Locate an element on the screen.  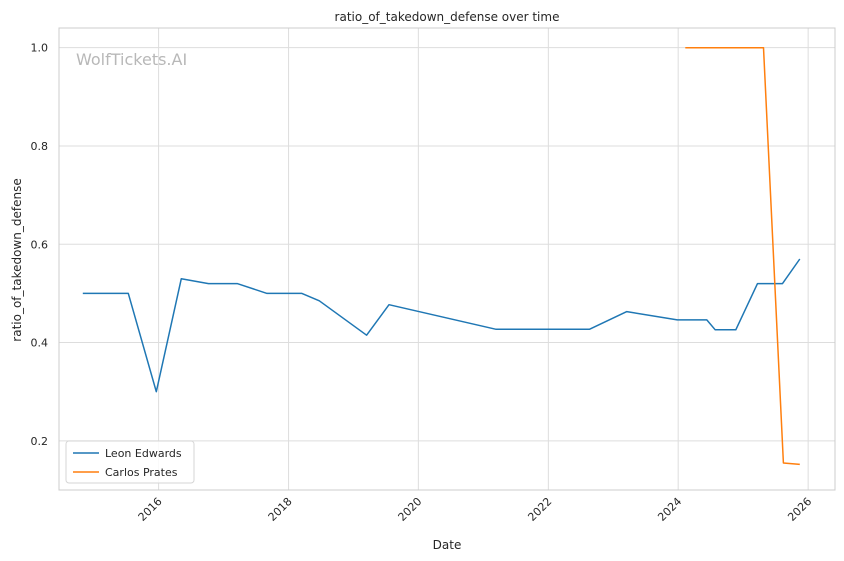
x-tick-label: 2016 is located at coordinates (150, 509).